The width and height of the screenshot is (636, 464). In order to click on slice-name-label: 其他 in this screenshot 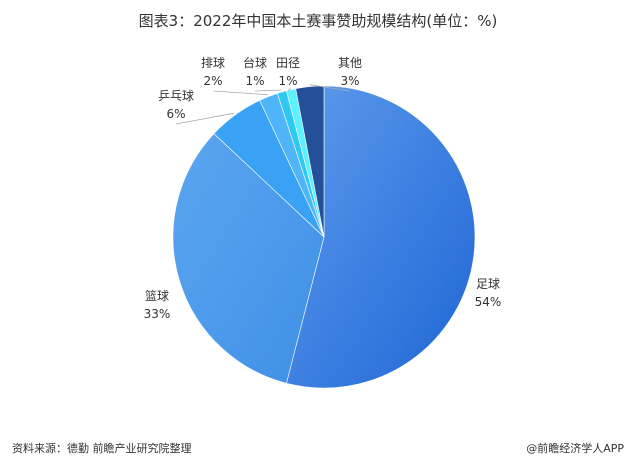, I will do `click(350, 63)`.